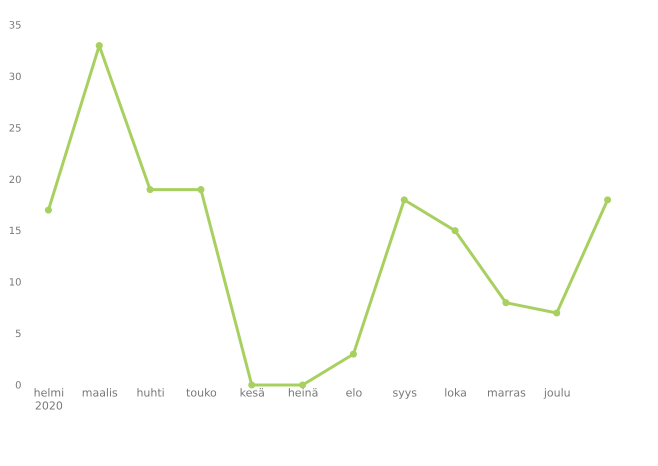 This screenshot has height=466, width=658. I want to click on x-tick-label: kesä, so click(252, 393).